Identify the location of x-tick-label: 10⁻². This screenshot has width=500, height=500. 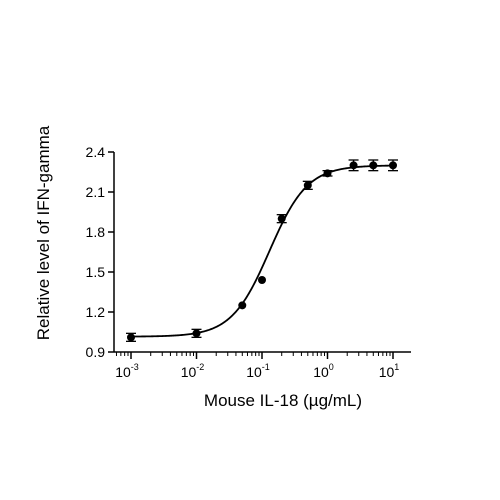
(193, 371).